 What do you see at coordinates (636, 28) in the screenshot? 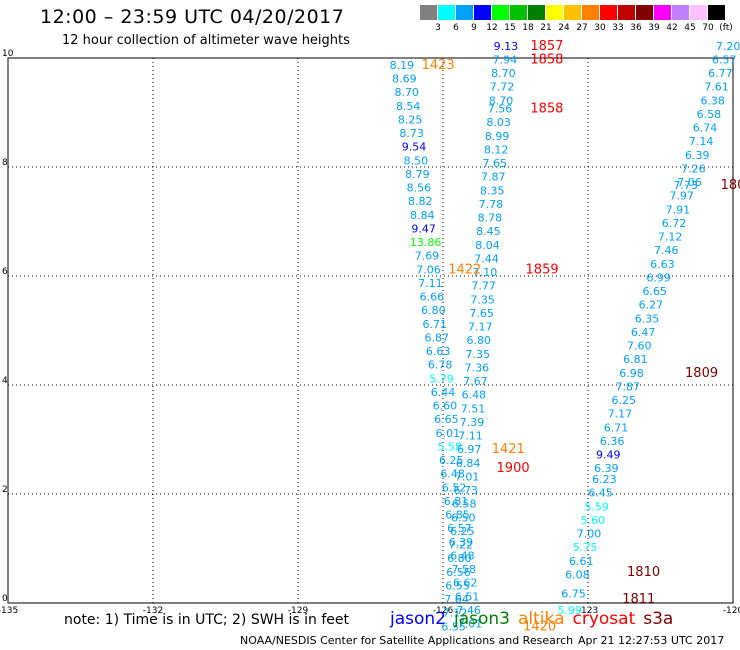
I see `legend-label: 36` at bounding box center [636, 28].